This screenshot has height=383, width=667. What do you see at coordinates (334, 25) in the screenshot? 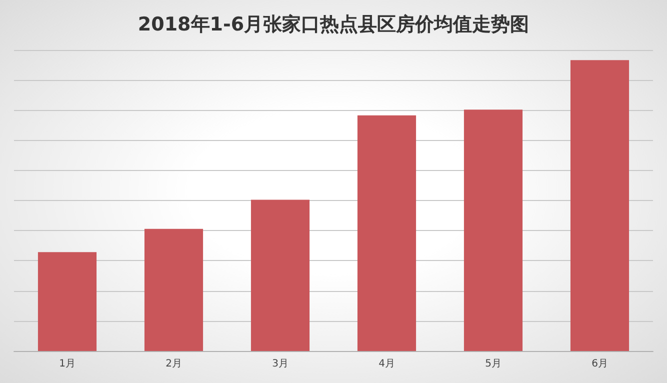
I see `chart-title: 2018年1-6月张家口热点县区房价均值走势图` at bounding box center [334, 25].